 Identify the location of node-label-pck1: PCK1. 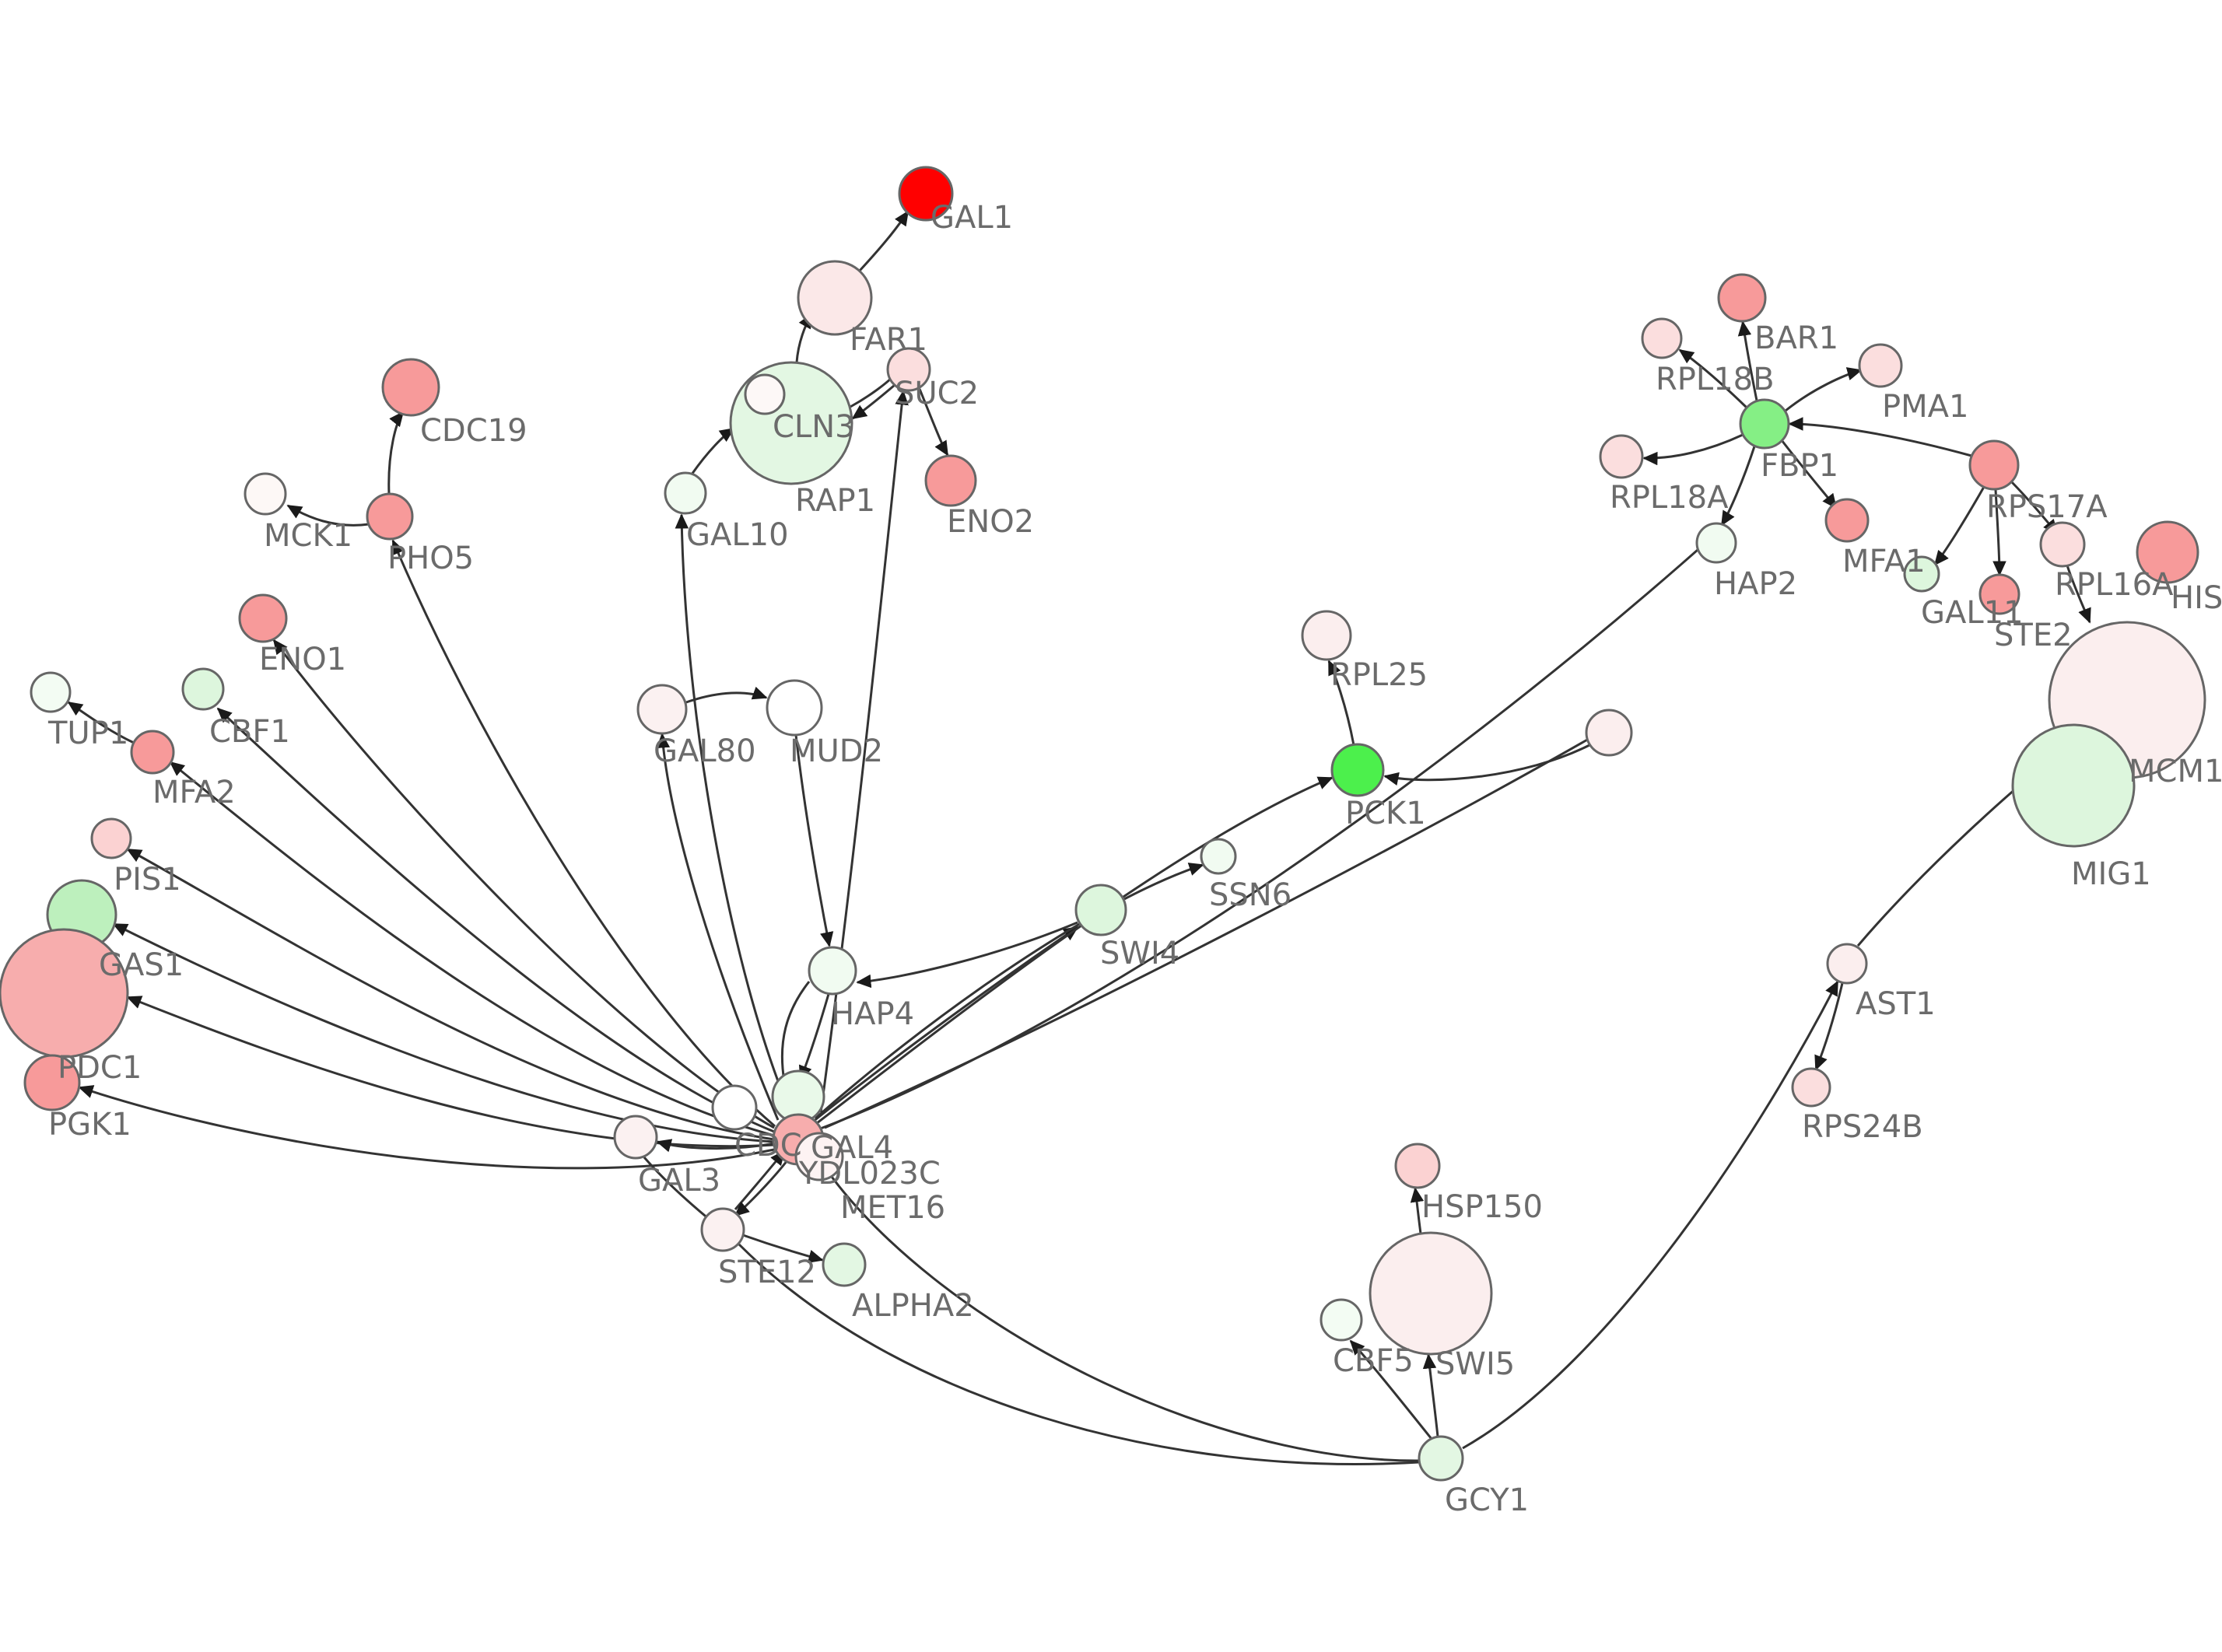
(1385, 814).